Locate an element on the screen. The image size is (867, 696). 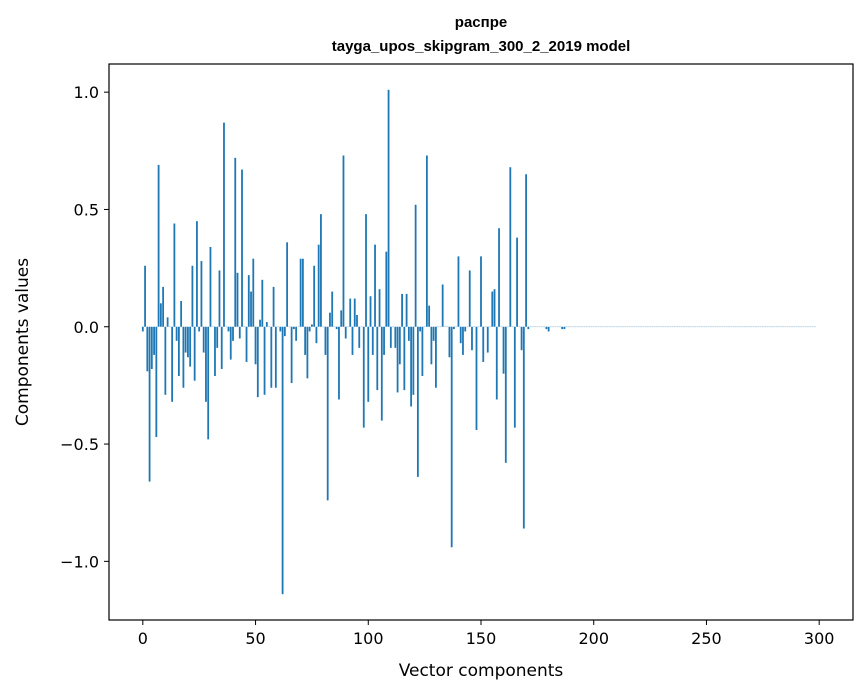
y-tick-label: 0.0 is located at coordinates (86, 327).